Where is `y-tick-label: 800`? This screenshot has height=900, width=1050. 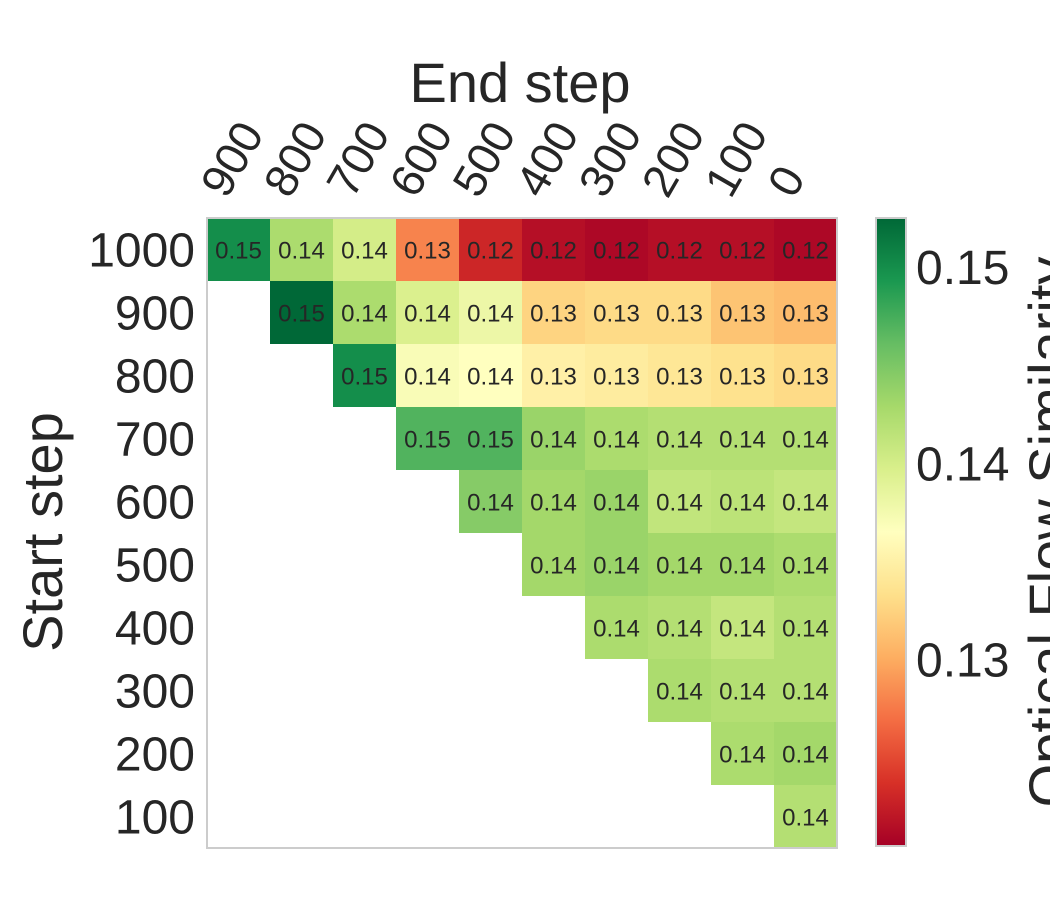
y-tick-label: 800 is located at coordinates (155, 377).